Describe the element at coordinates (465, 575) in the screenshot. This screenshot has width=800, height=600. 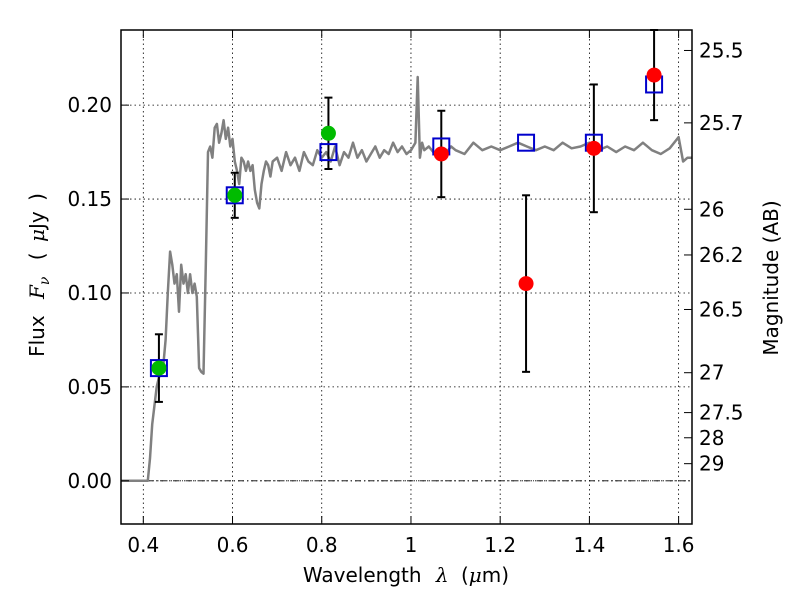
I see `x-axis-label-paren: (` at that location.